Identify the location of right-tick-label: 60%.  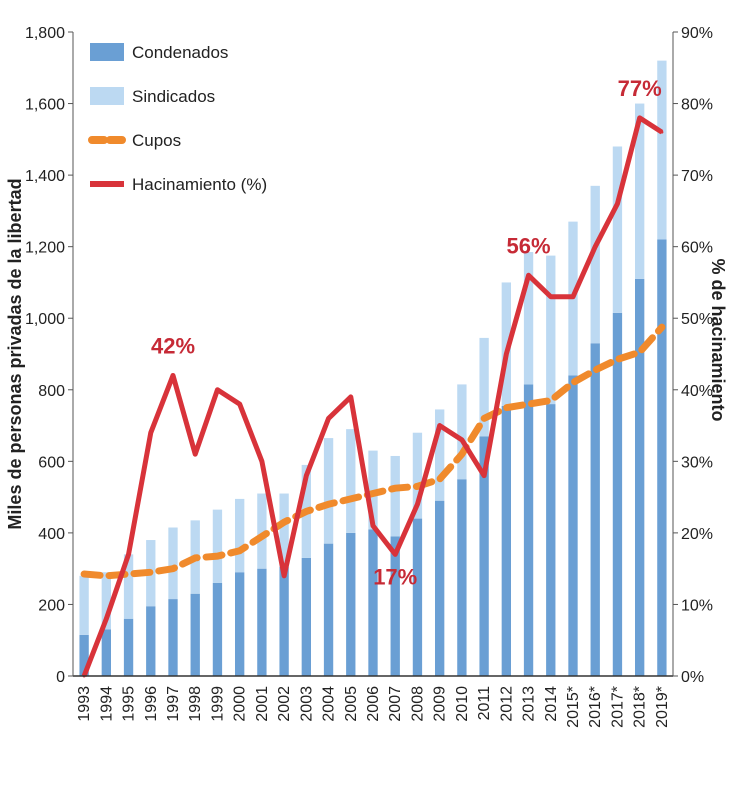
(697, 248).